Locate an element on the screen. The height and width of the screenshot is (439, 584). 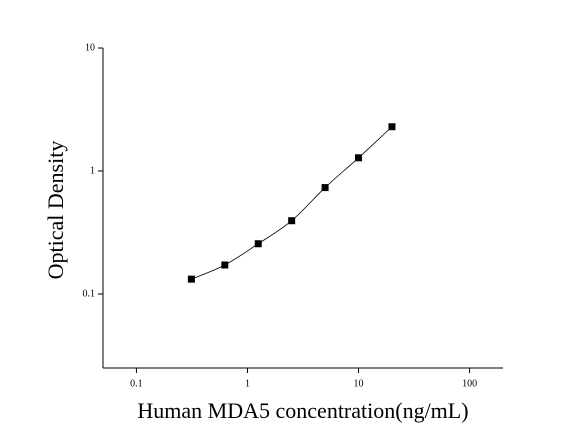
x-tick-label: 10 is located at coordinates (359, 383).